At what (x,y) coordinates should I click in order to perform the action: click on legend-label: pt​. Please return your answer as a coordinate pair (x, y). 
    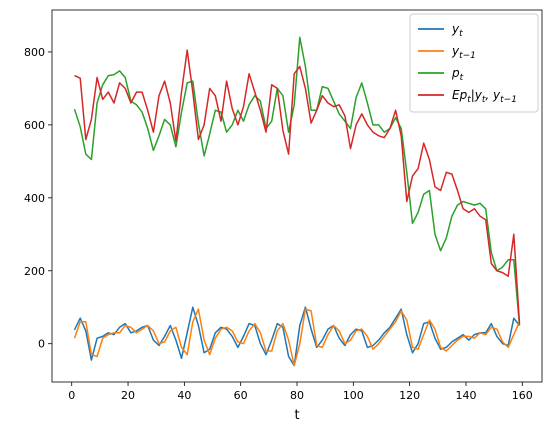
    Looking at the image, I should click on (457, 74).